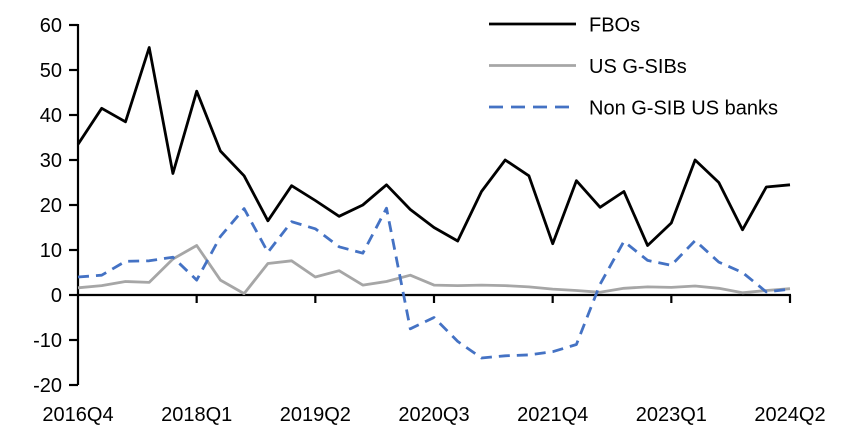 The width and height of the screenshot is (852, 442). Describe the element at coordinates (51, 116) in the screenshot. I see `y-tick-label: 40` at that location.